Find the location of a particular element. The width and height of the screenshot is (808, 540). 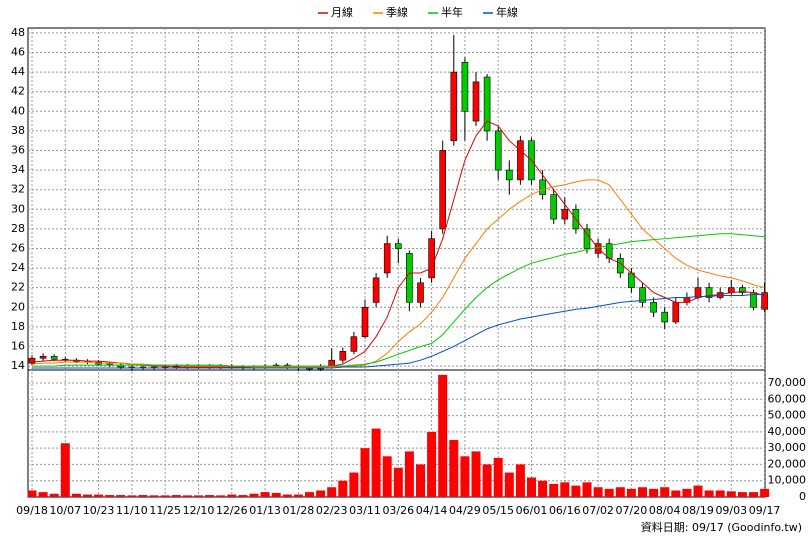

x-tick-label: 09/03 is located at coordinates (731, 510).